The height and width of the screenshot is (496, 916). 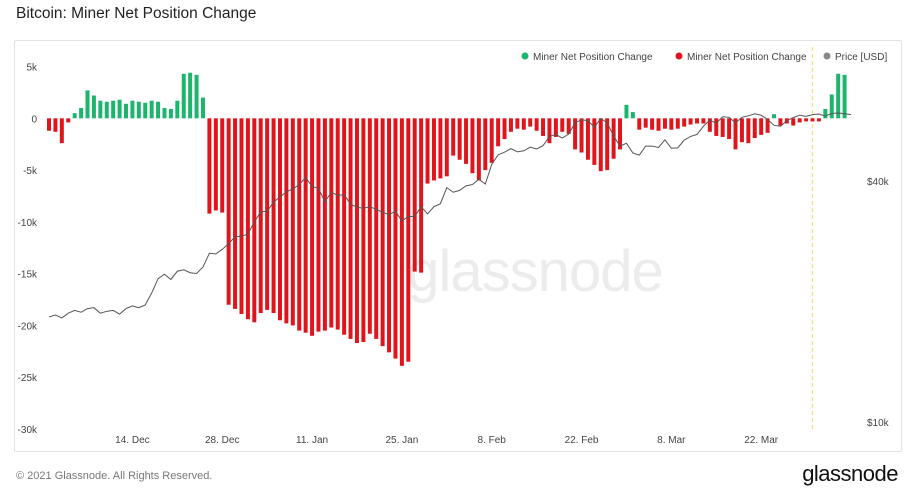 What do you see at coordinates (861, 57) in the screenshot?
I see `legend-label: Price [USD]` at bounding box center [861, 57].